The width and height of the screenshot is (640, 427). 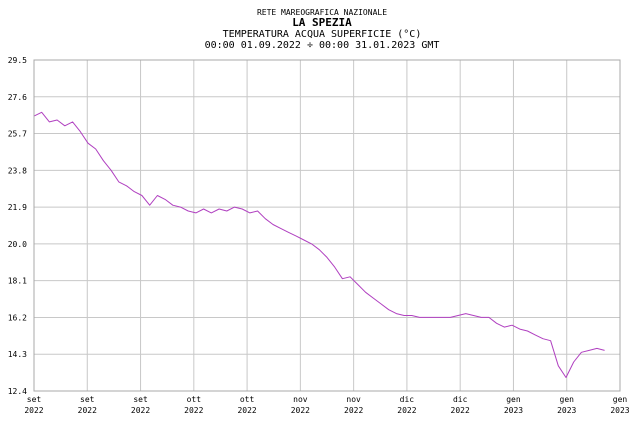 I want to click on y-tick-label: 27.6, so click(x=17, y=97).